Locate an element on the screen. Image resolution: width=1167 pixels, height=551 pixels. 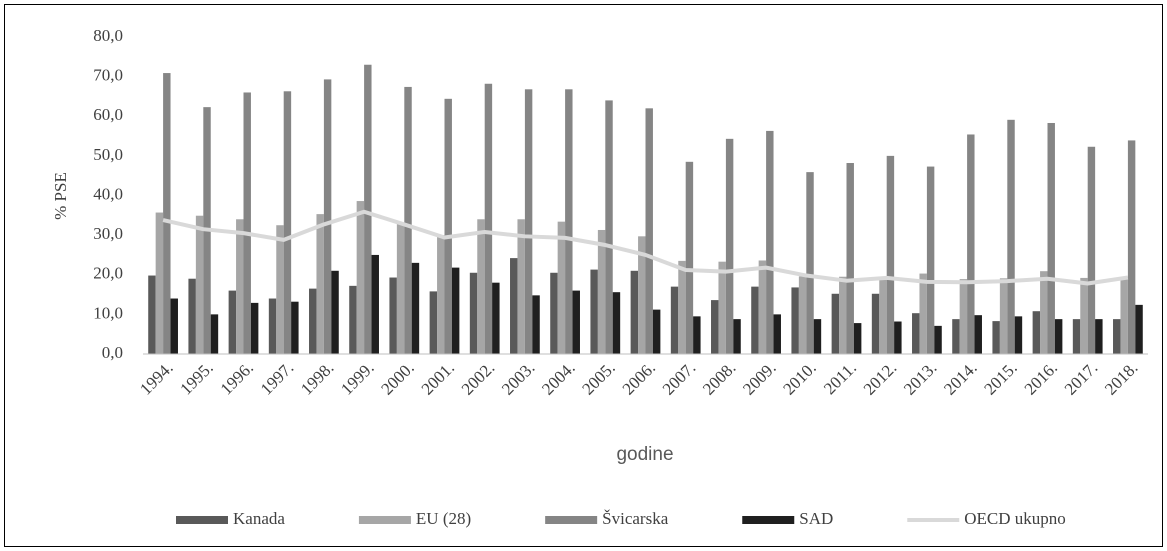
x-axis-title: godine is located at coordinates (644, 454).